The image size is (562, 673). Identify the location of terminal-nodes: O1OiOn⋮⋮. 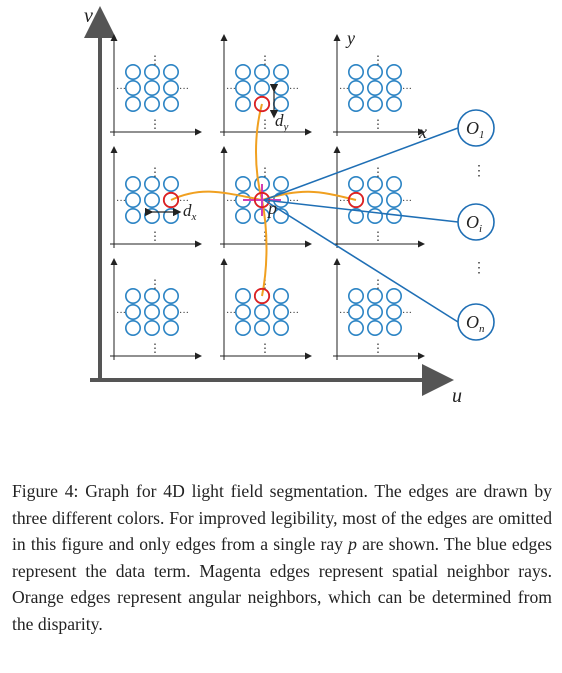
(476, 225).